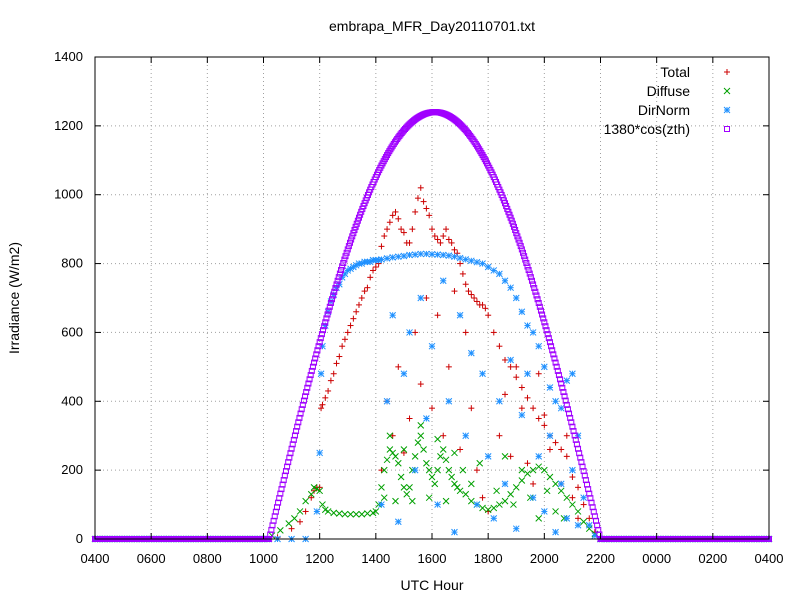  I want to click on y-tick-label: 800, so click(72, 263).